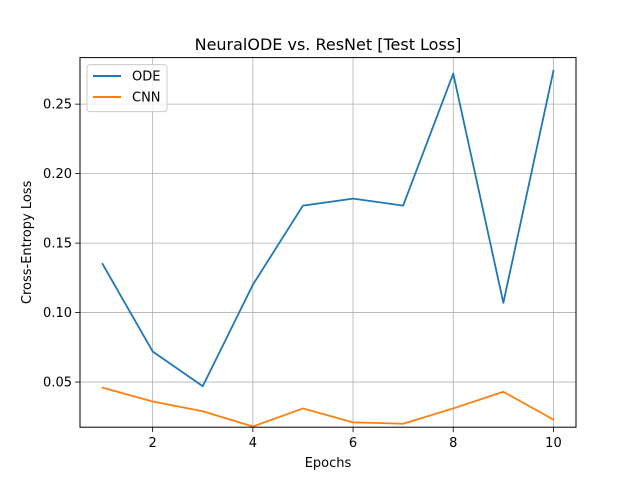 This screenshot has height=480, width=640. What do you see at coordinates (146, 98) in the screenshot?
I see `legend-label-cnn: CNN` at bounding box center [146, 98].